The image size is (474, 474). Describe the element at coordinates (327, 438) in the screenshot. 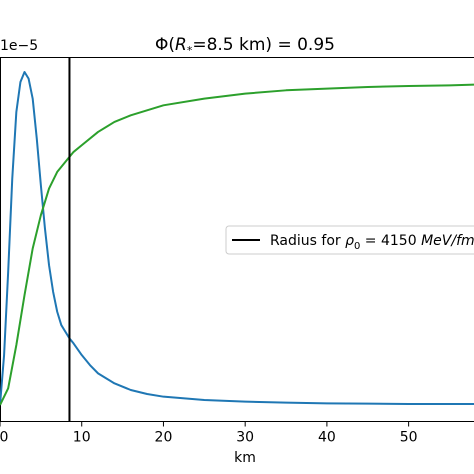

I see `x-tick-label: 40` at that location.